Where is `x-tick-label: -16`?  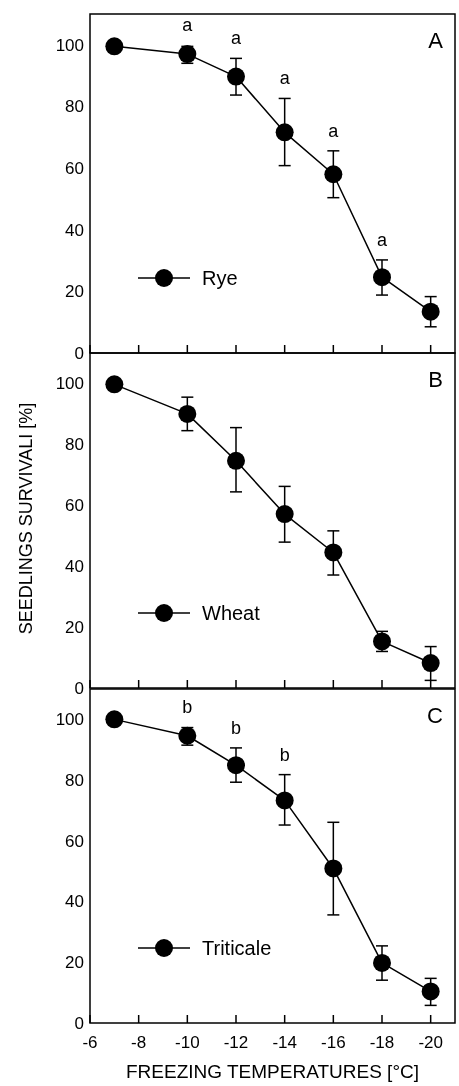 x-tick-label: -16 is located at coordinates (333, 1042).